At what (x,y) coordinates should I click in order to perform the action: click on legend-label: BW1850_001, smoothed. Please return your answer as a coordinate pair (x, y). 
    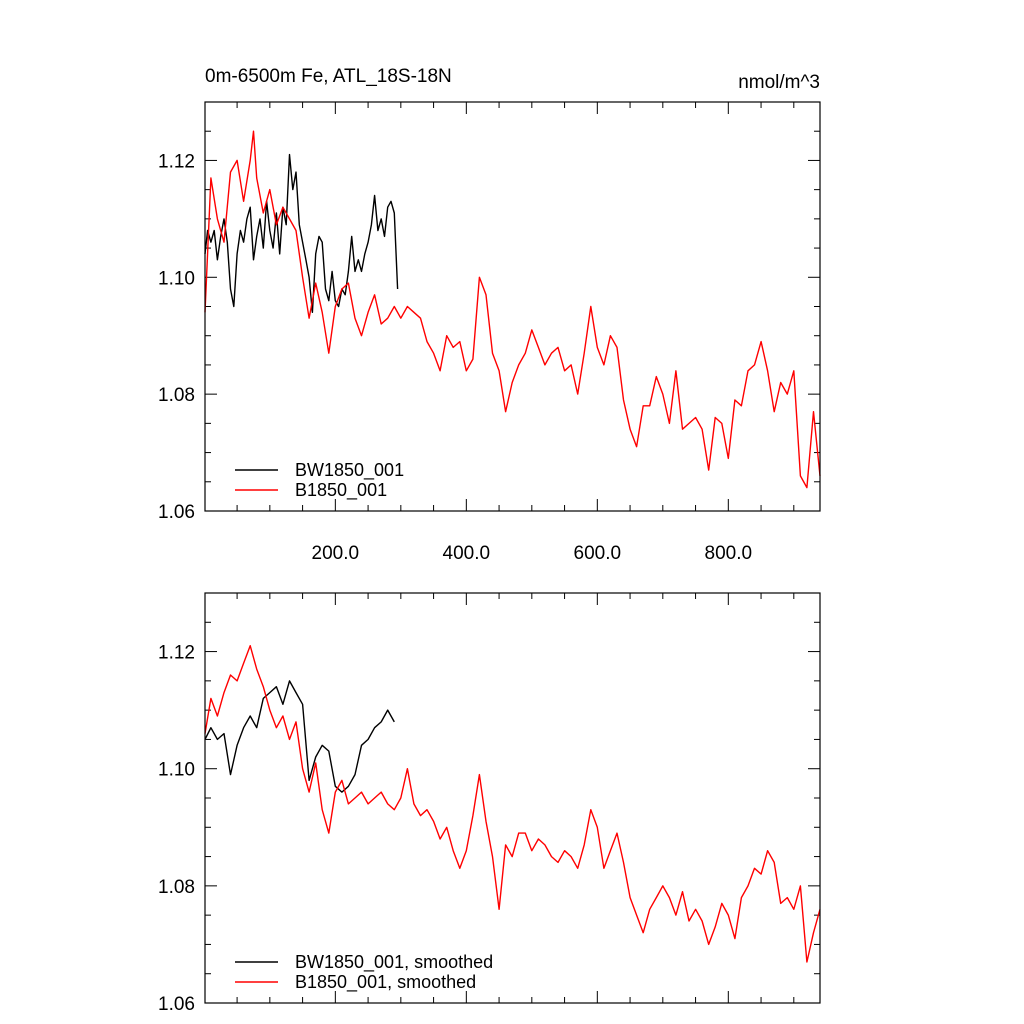
    Looking at the image, I should click on (394, 962).